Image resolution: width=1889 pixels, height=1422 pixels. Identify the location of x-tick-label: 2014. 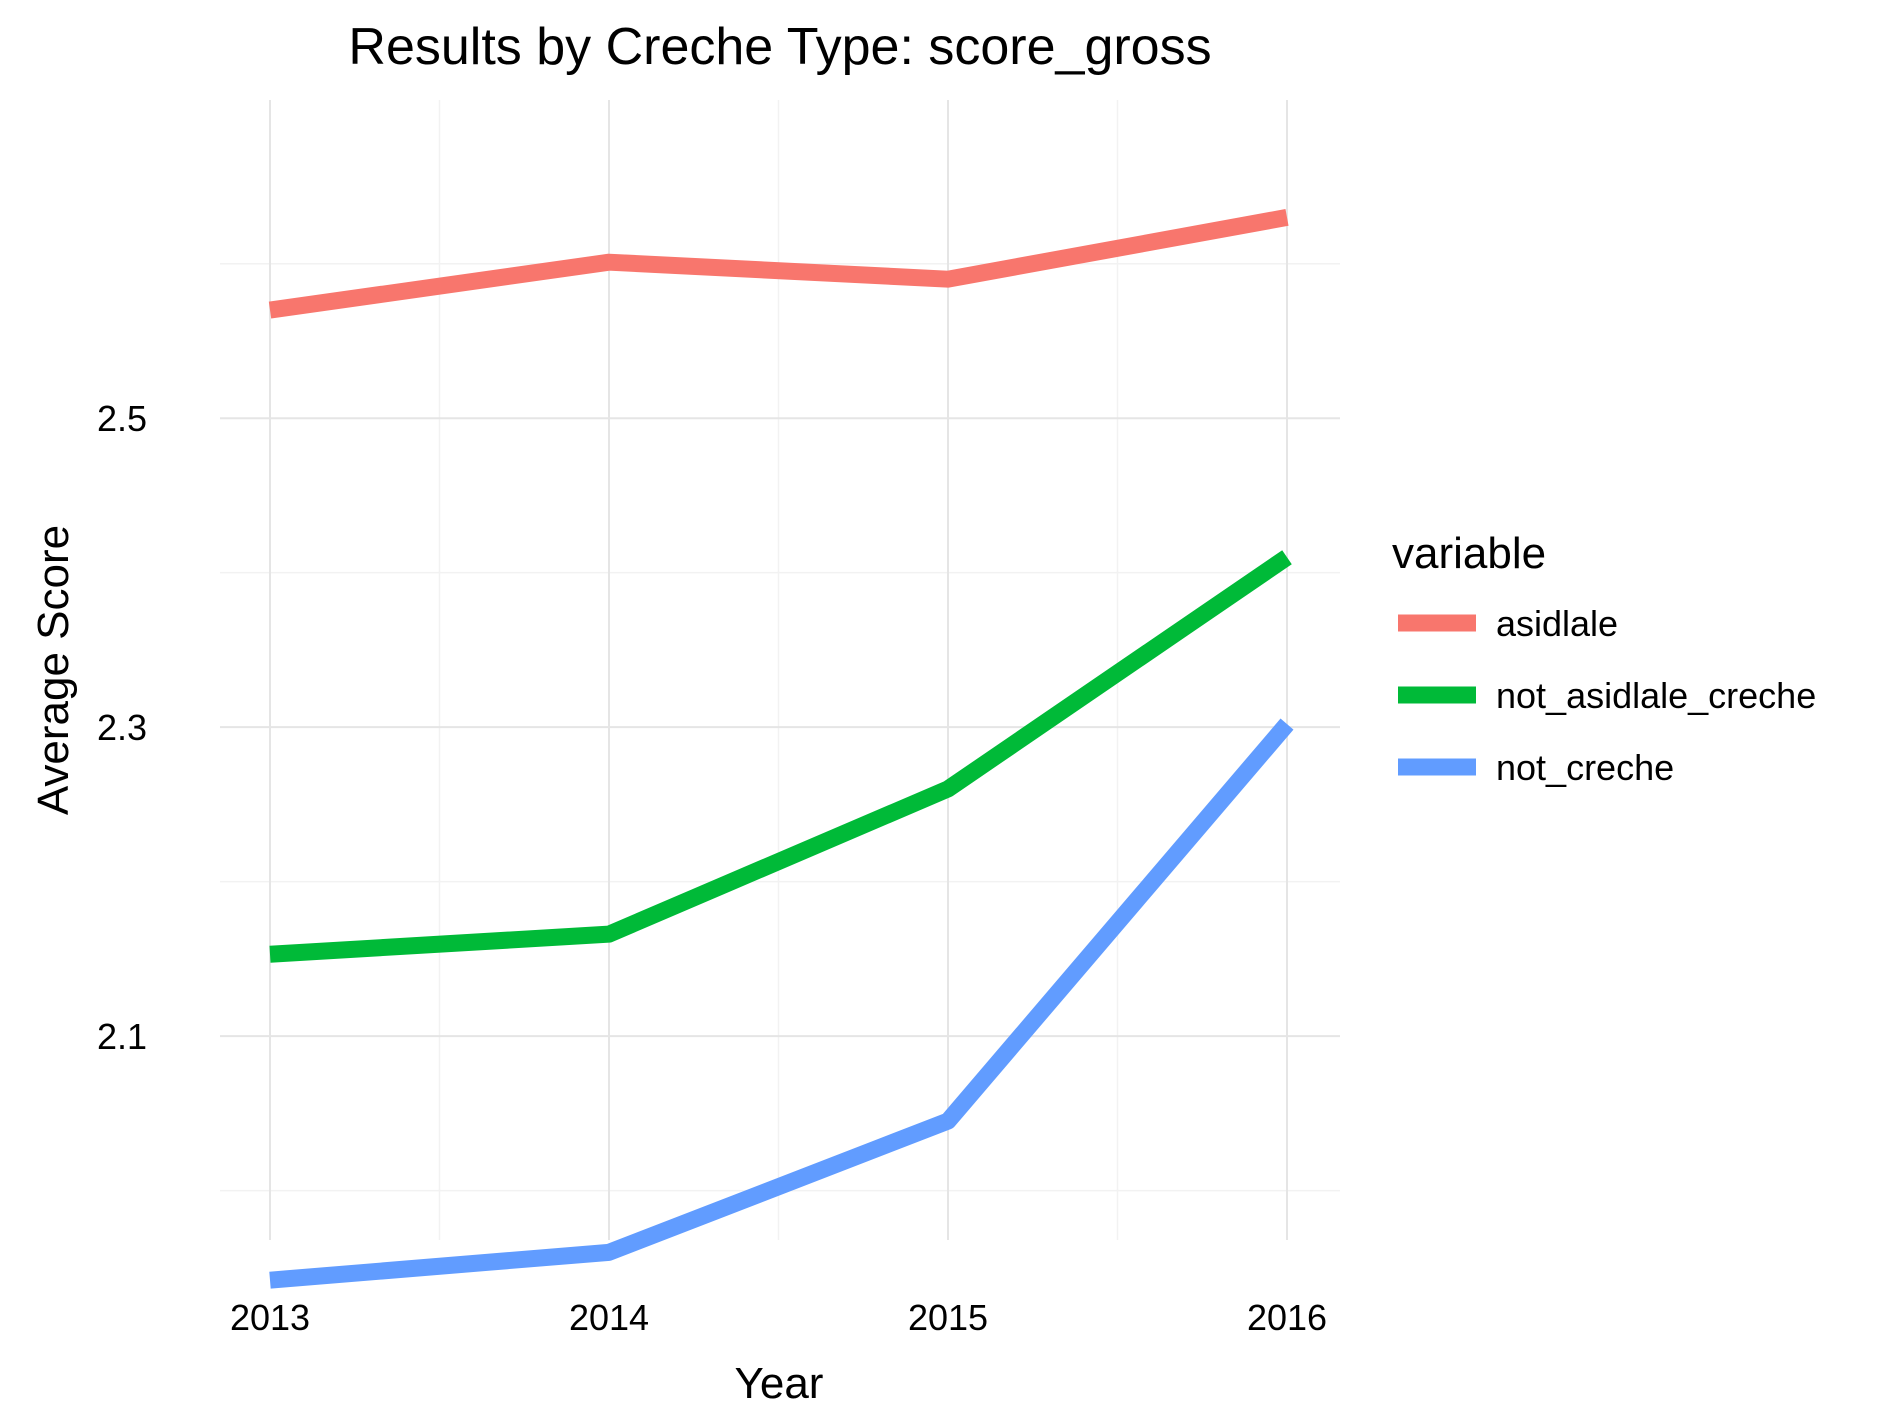
(609, 1317).